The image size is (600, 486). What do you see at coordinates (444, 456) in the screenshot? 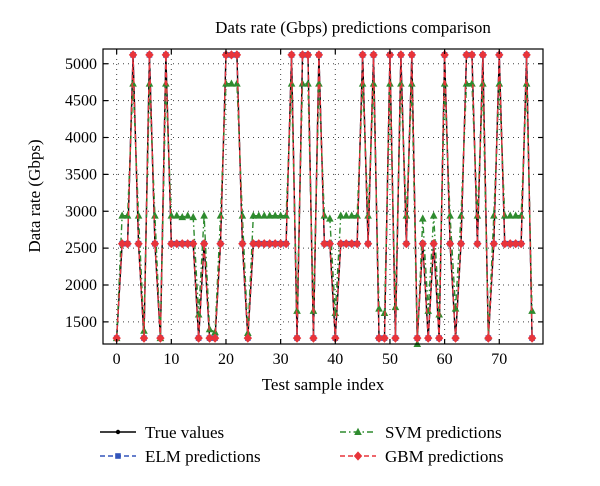
I see `legend-label: GBM predictions` at bounding box center [444, 456].